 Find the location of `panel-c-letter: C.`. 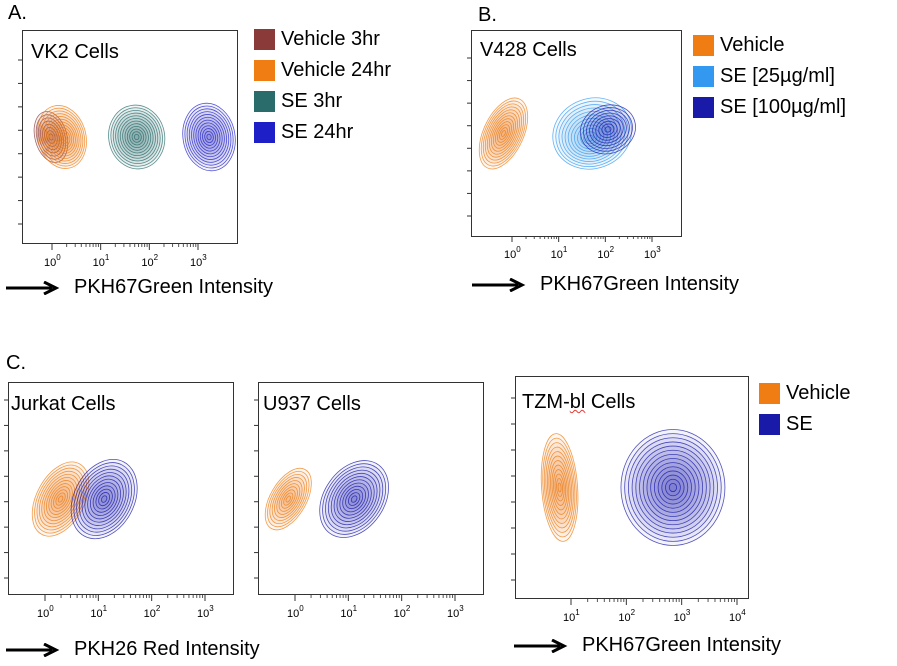

panel-c-letter: C. is located at coordinates (16, 363).